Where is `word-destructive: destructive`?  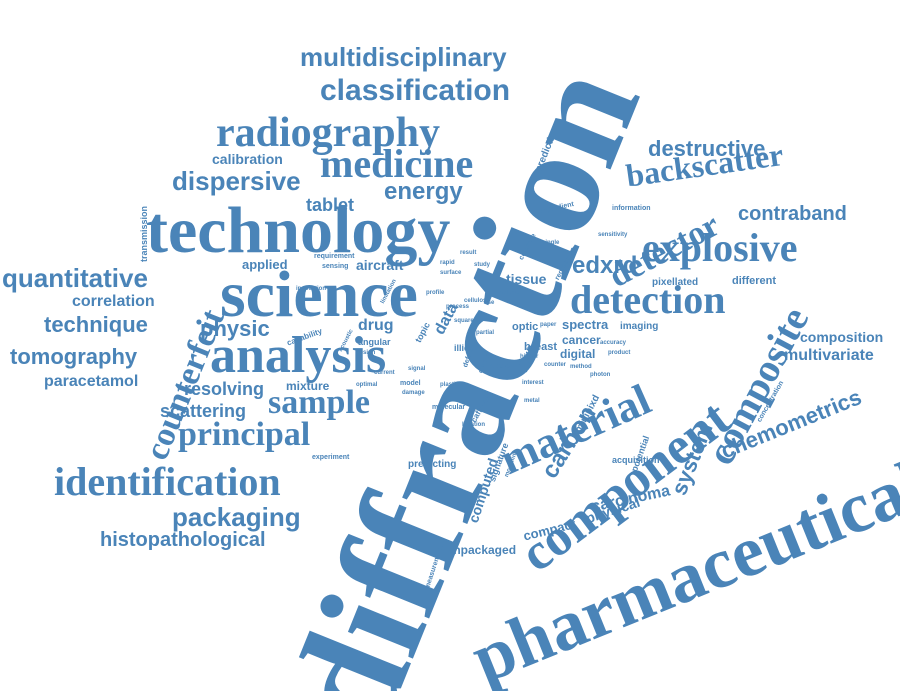 word-destructive: destructive is located at coordinates (707, 148).